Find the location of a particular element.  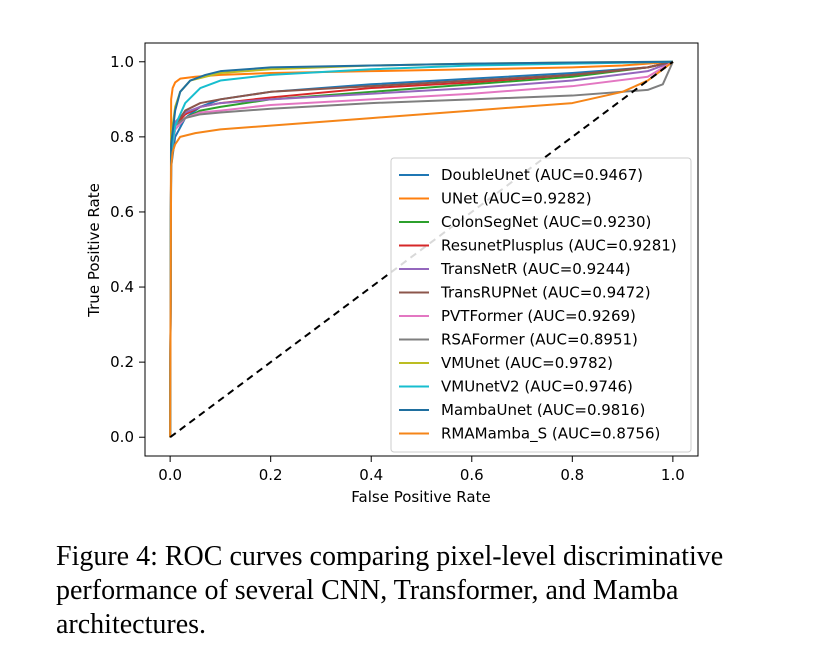

legend-label: PVTFormer (AUC=0.9269) is located at coordinates (538, 316).